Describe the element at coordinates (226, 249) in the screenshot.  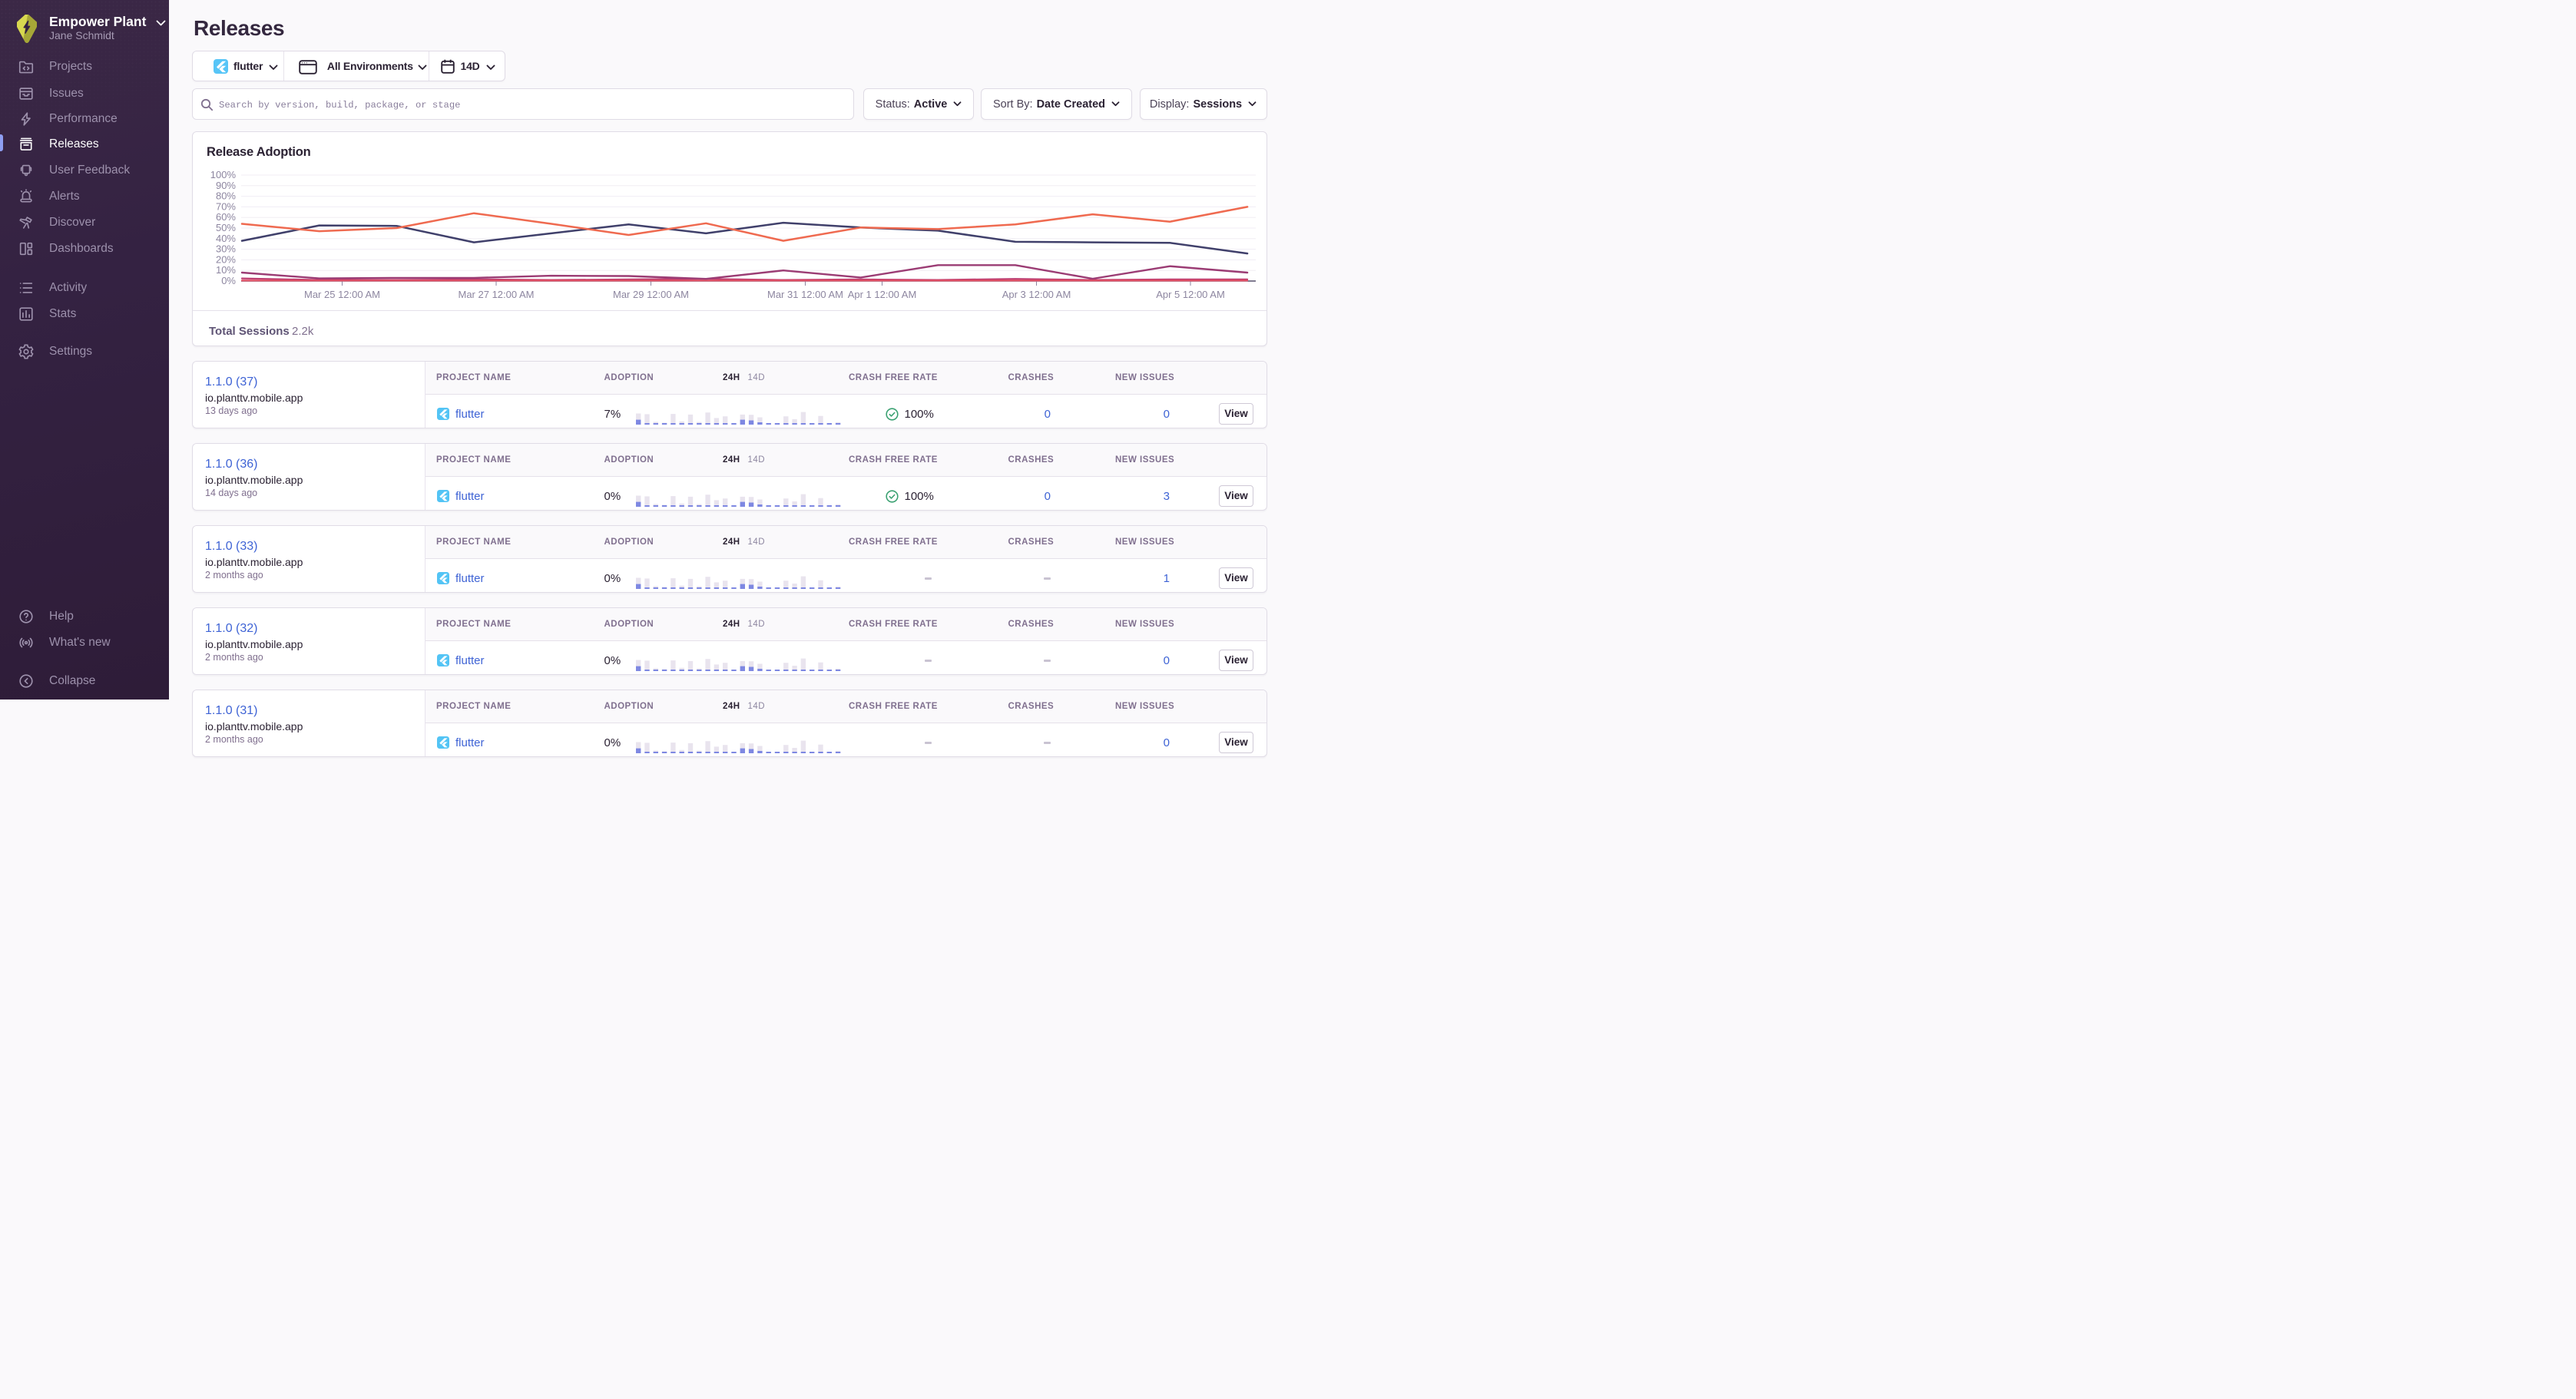
I see `svg-text: 30%` at that location.